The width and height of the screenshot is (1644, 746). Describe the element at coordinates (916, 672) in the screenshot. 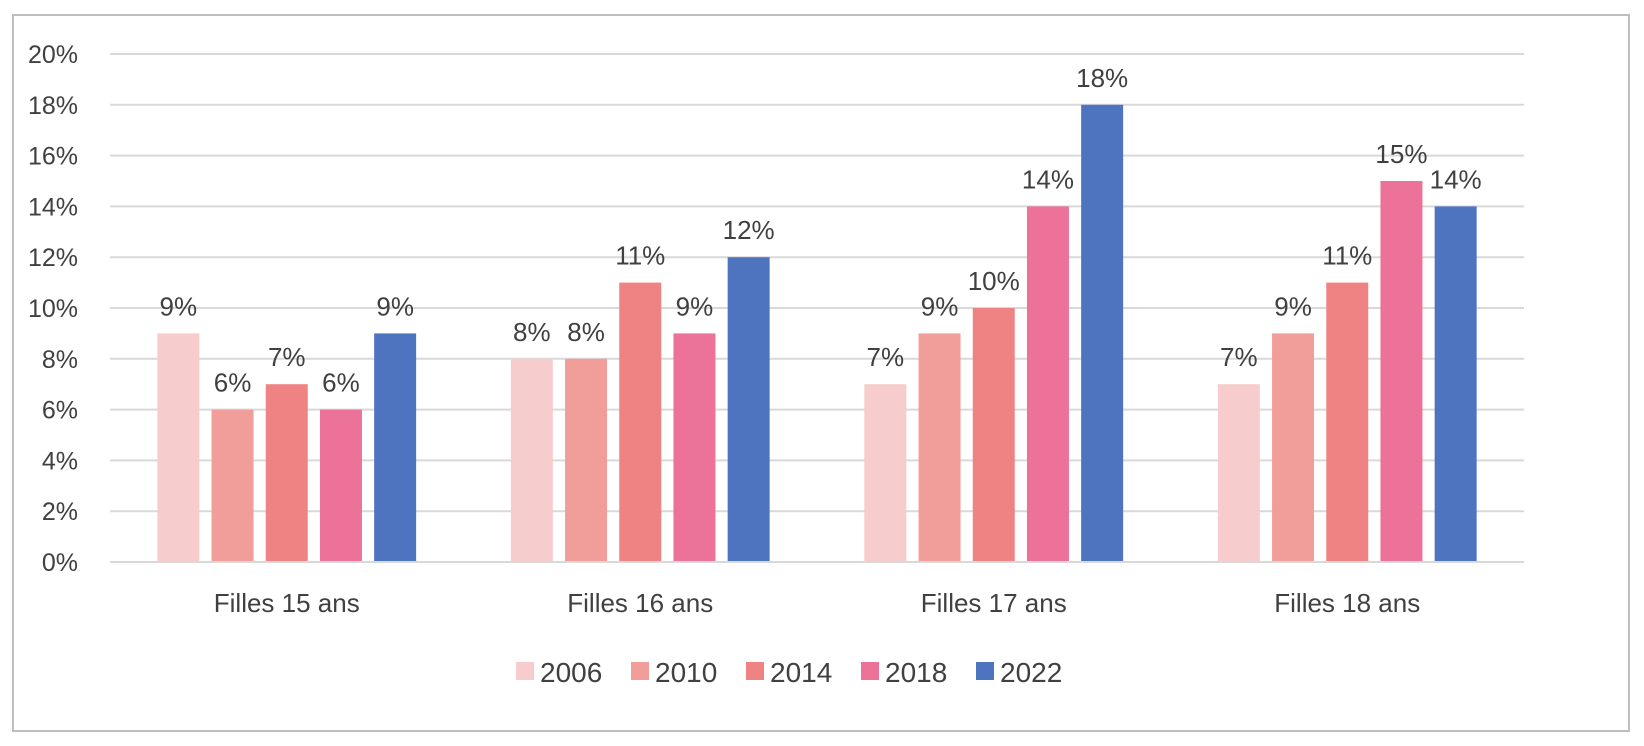

I see `legend-label: 2018` at that location.